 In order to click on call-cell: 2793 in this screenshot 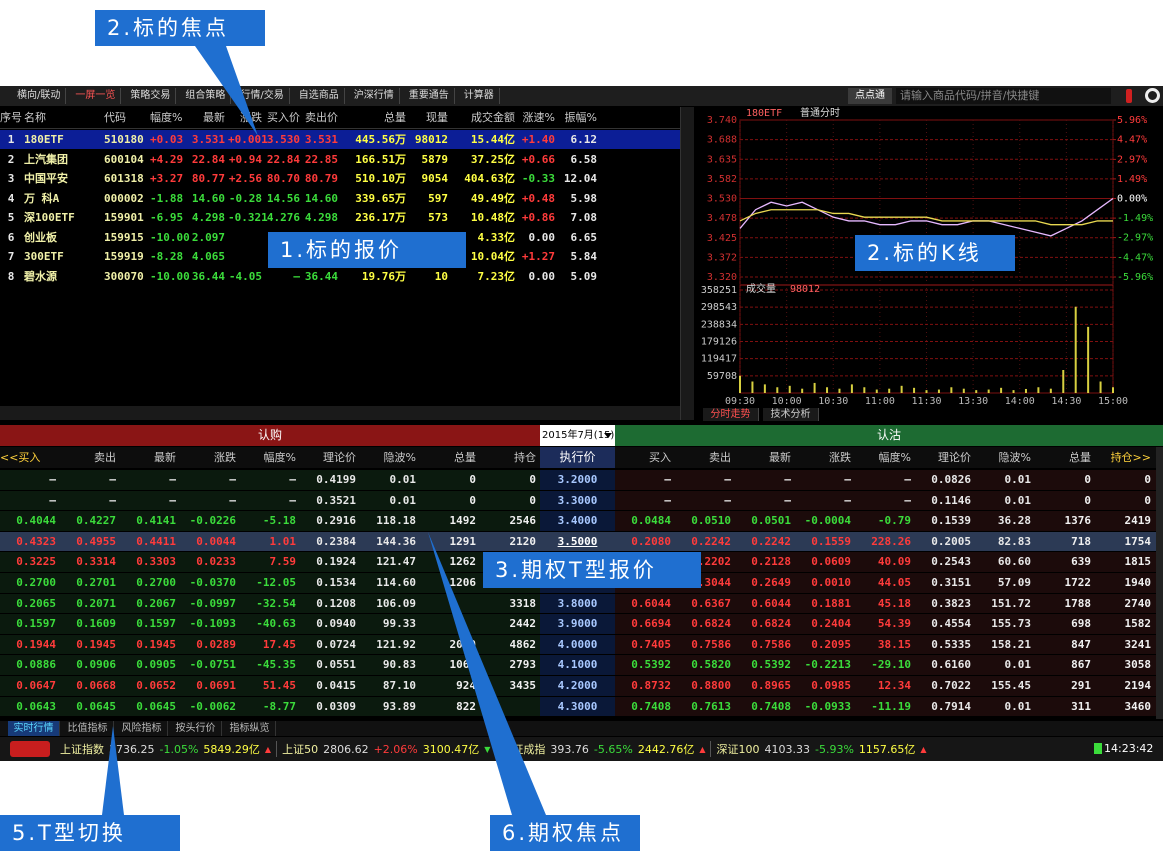, I will do `click(523, 665)`.